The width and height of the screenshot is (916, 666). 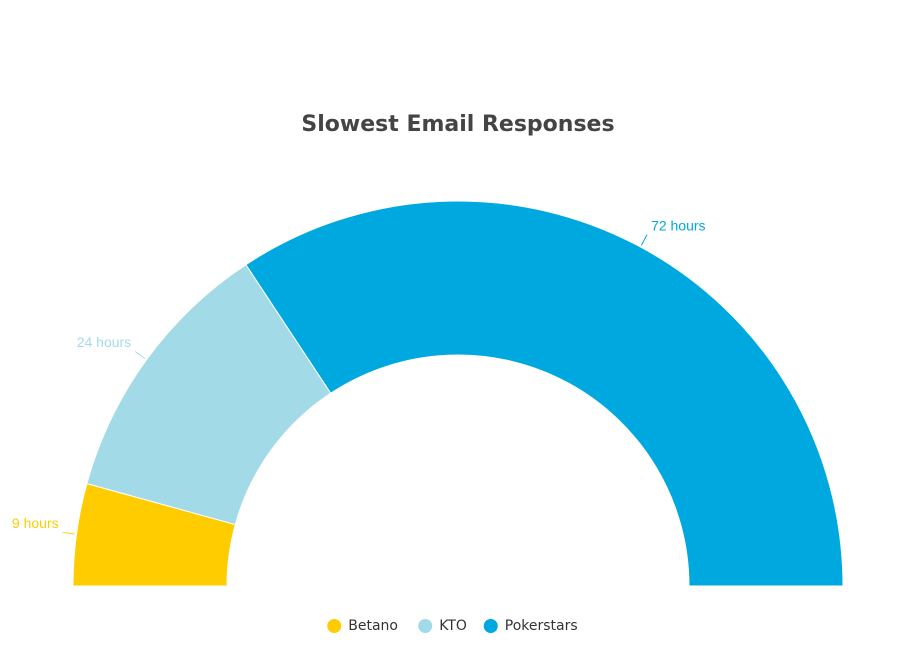 What do you see at coordinates (678, 225) in the screenshot?
I see `value-label: 72 hours` at bounding box center [678, 225].